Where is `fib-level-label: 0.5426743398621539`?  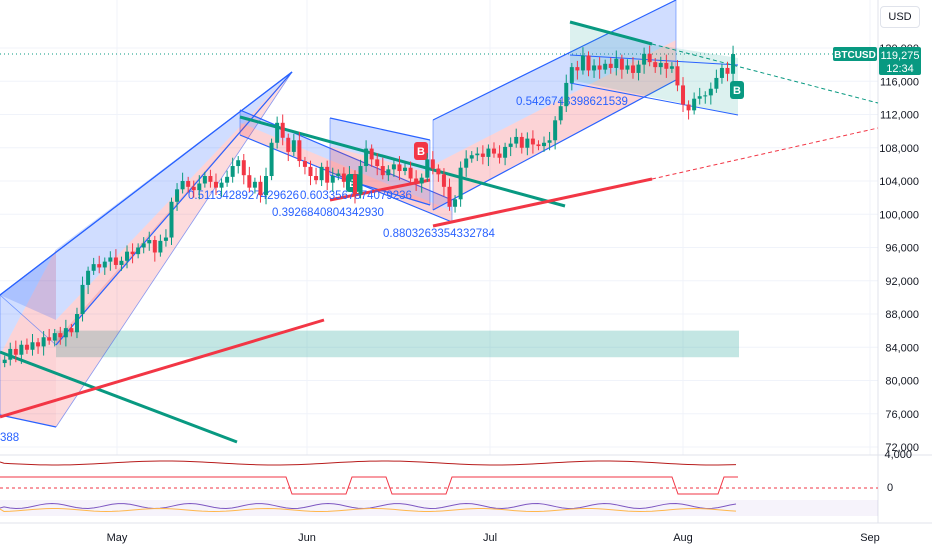 fib-level-label: 0.5426743398621539 is located at coordinates (572, 102).